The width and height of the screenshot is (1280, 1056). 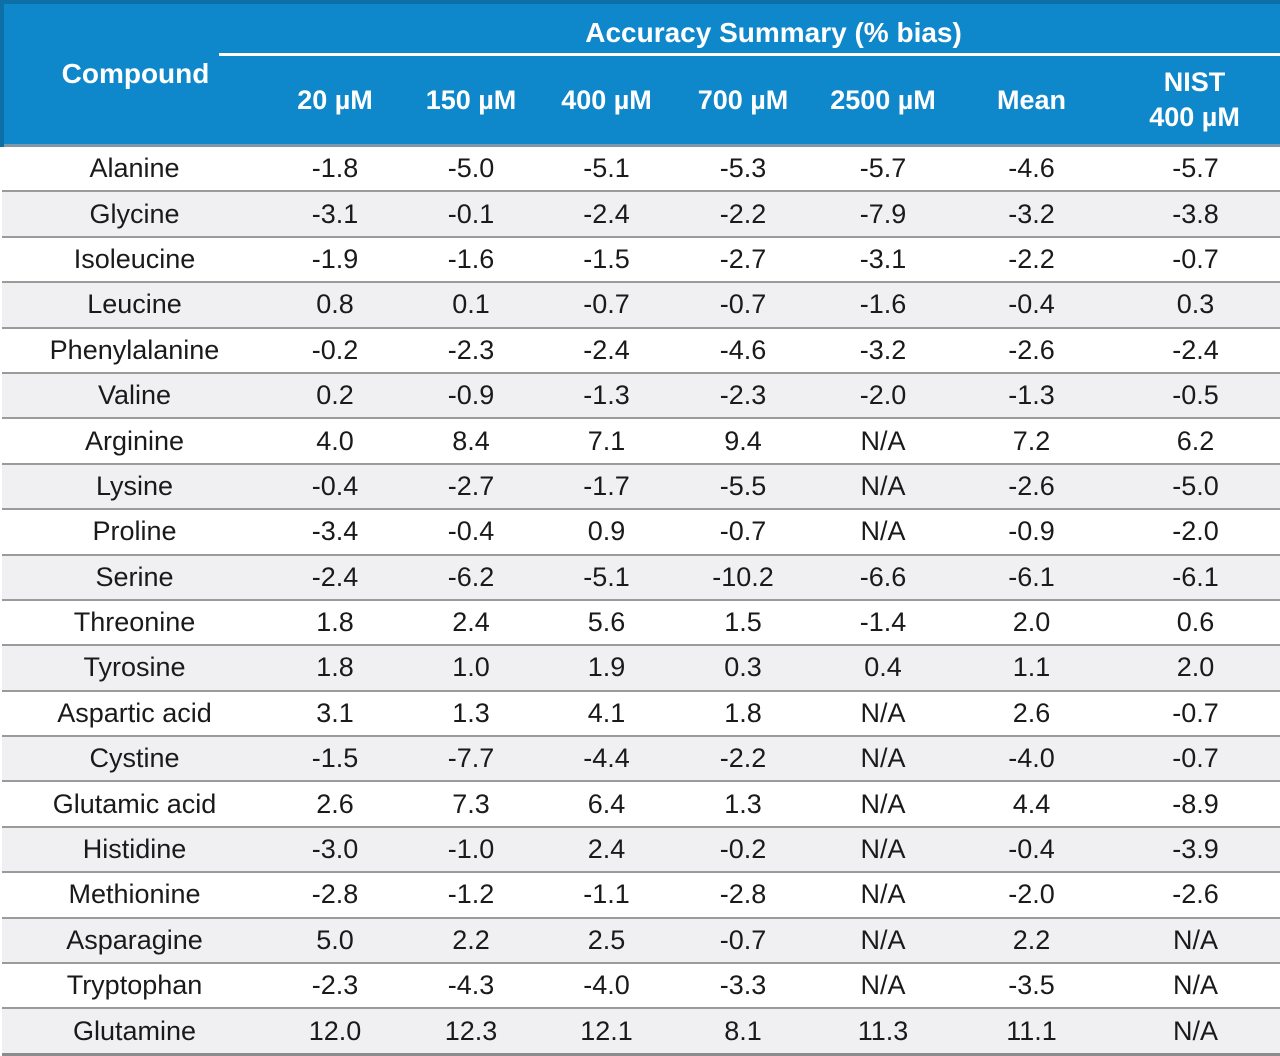 What do you see at coordinates (606, 713) in the screenshot?
I see `value-cell: 4.1` at bounding box center [606, 713].